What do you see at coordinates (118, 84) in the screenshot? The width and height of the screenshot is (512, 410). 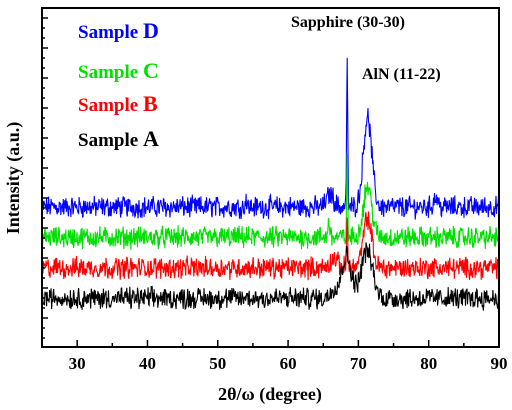 I see `legend: Sample D Sample C Sample B Sample A` at bounding box center [118, 84].